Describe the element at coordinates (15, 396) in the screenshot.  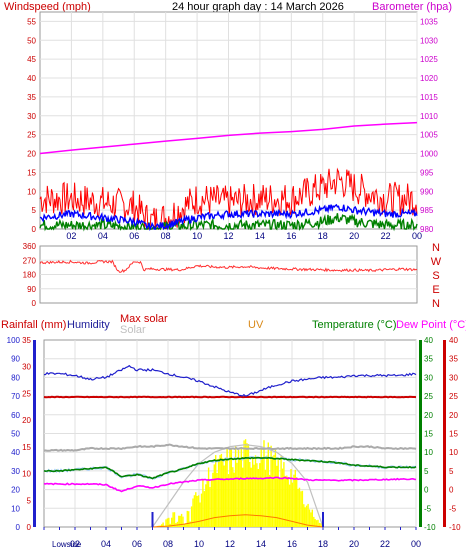
I see `rainfall-tick-label: 70` at that location.